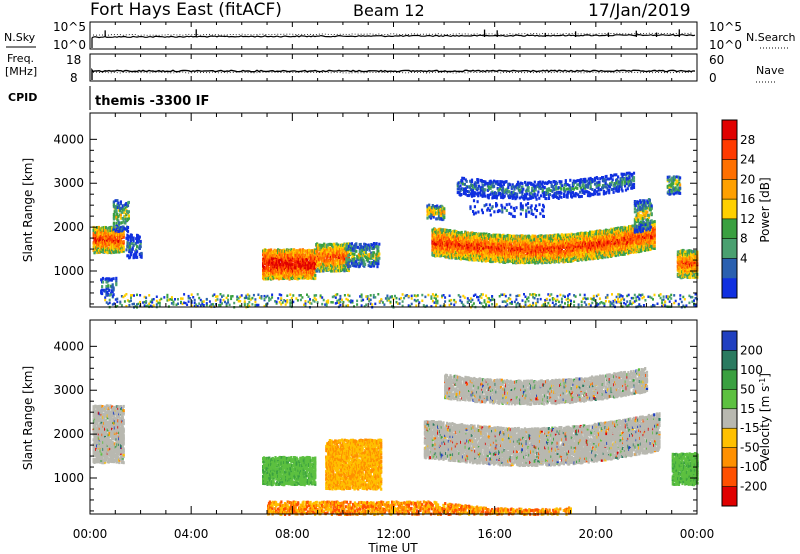 The width and height of the screenshot is (800, 554). Describe the element at coordinates (393, 72) in the screenshot. I see `nave-line` at that location.